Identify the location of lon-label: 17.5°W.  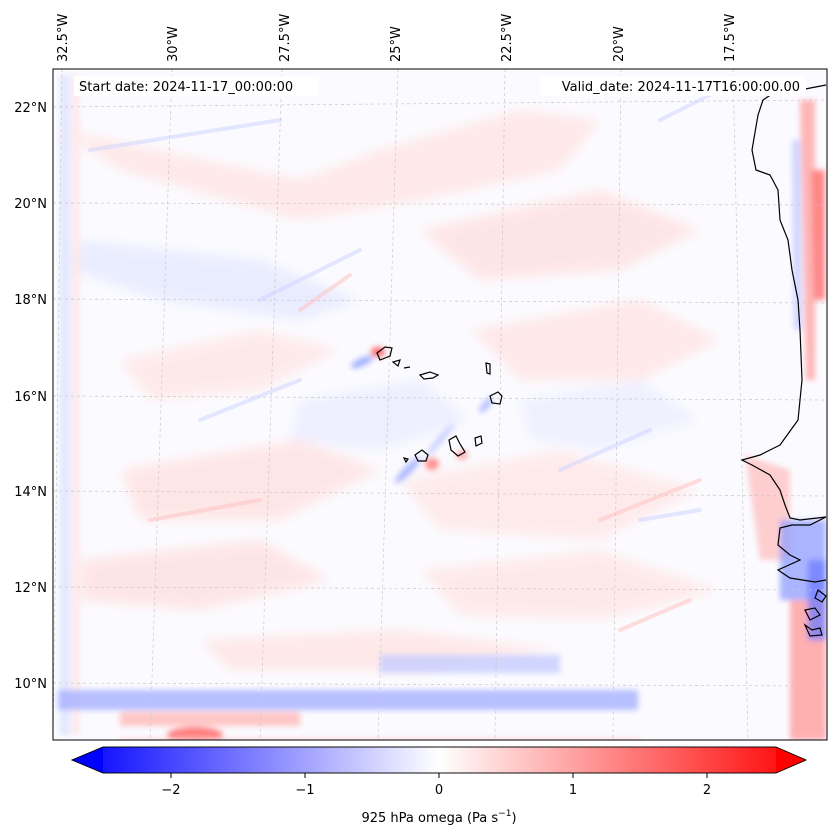
(730, 38).